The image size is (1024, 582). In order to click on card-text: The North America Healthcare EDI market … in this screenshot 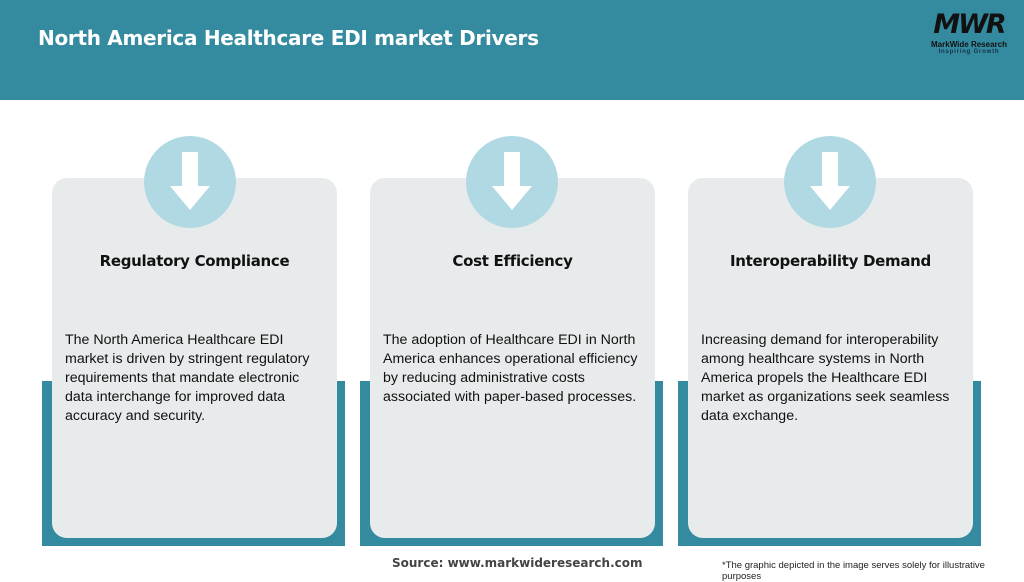, I will do `click(187, 378)`.